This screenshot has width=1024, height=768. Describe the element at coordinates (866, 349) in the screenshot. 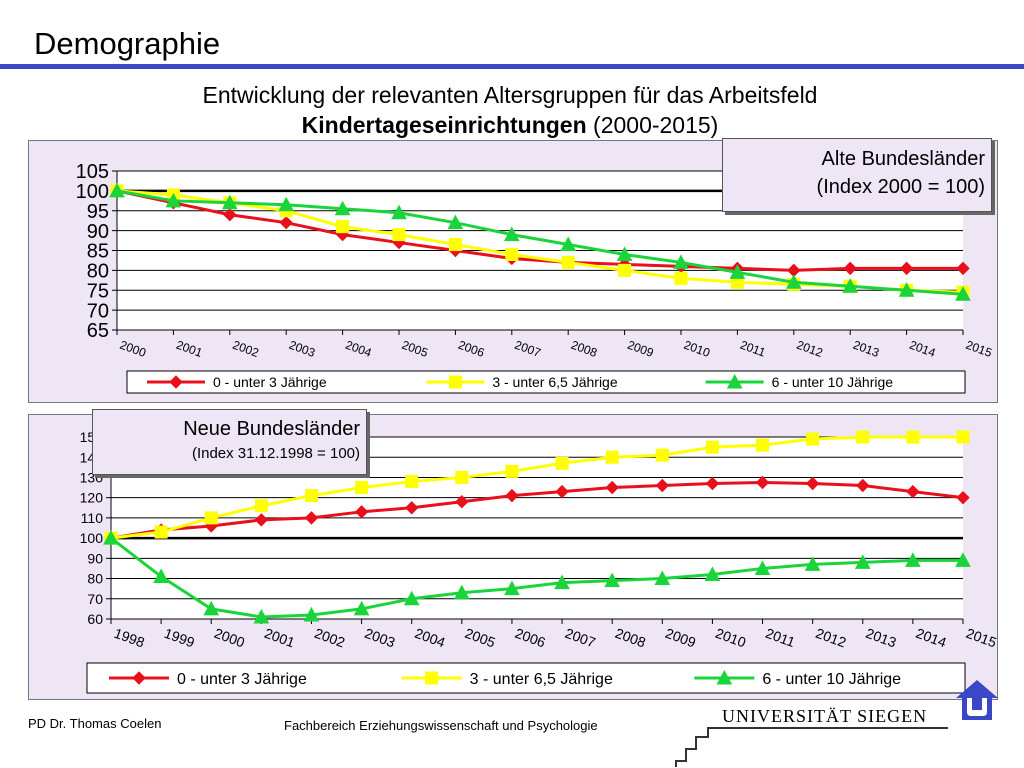

I see `x-tick-label: 2013` at that location.